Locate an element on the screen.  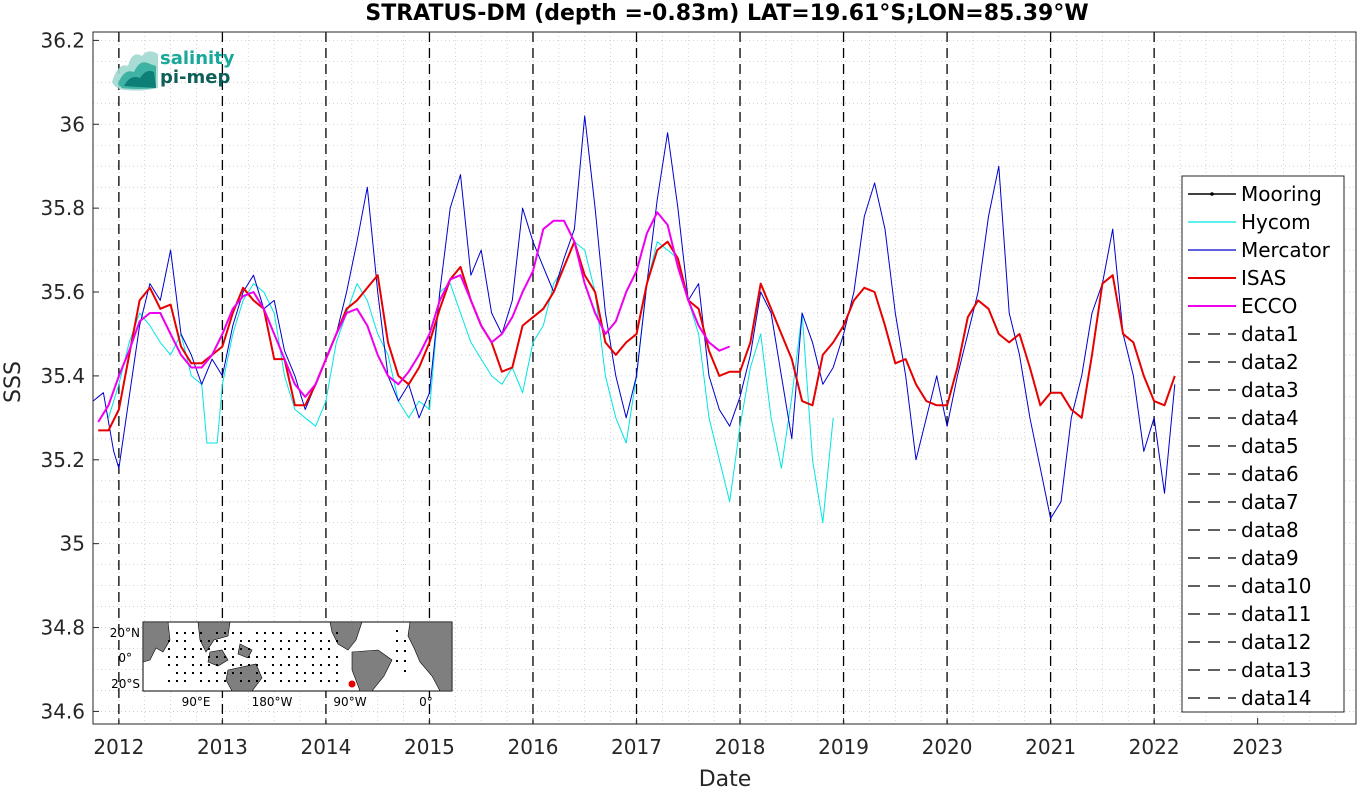
x-tick-label: 2023 is located at coordinates (1257, 747).